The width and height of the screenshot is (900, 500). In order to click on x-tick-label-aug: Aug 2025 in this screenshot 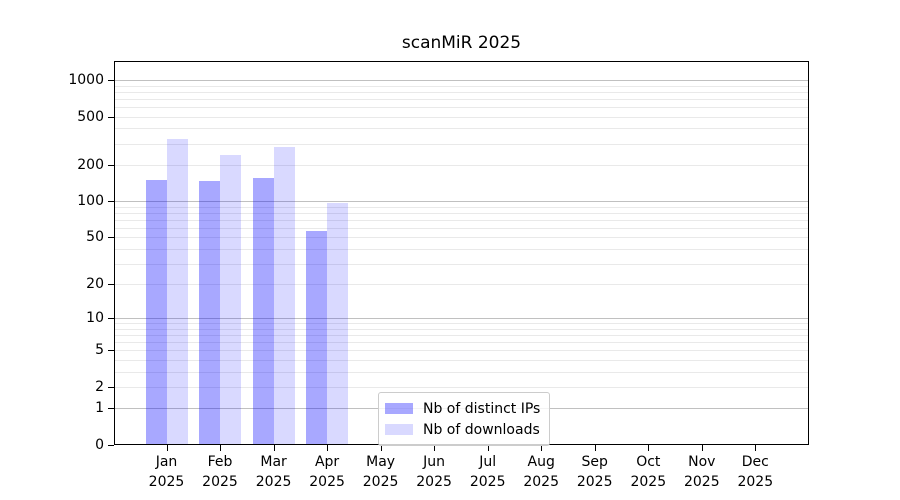, I will do `click(541, 472)`.